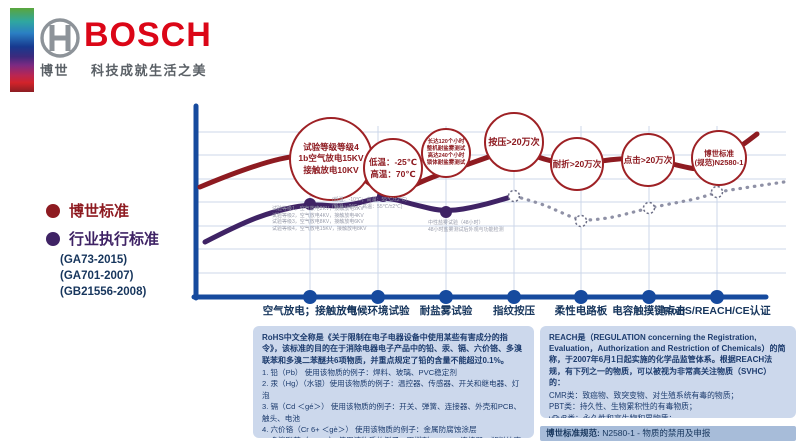 The image size is (800, 447). I want to click on bubble-text-line: 1b空气放电15KV, so click(331, 158).